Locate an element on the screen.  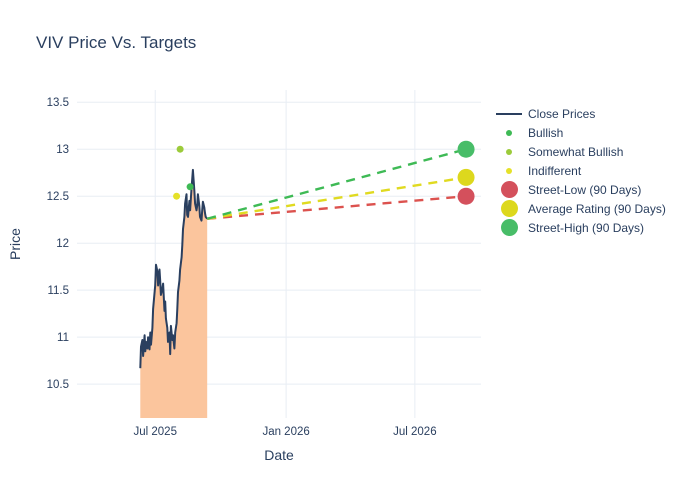
legend-label: Close Prices is located at coordinates (562, 113).